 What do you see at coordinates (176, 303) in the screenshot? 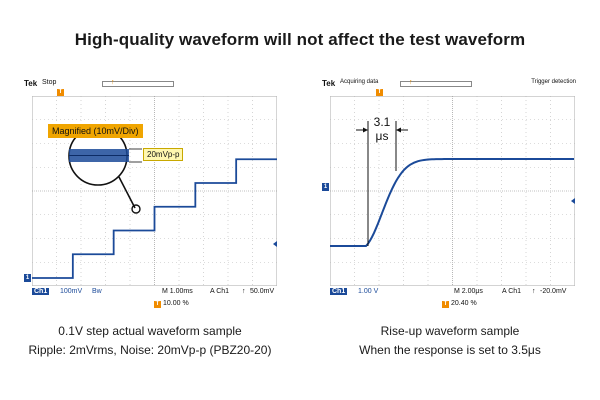
I see `trigger-position-value: 10.00 %` at bounding box center [176, 303].